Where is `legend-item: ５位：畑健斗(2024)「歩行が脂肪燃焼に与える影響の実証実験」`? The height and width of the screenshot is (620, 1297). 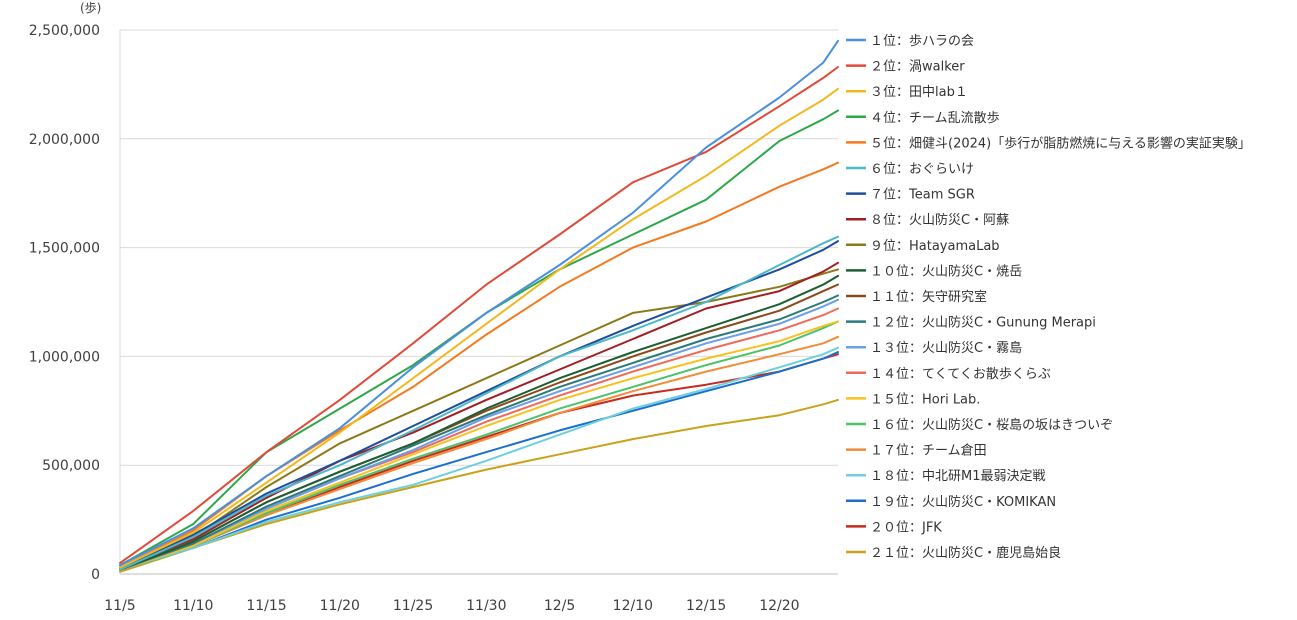
legend-item: ５位：畑健斗(2024)「歩行が脂肪燃焼に与える影響の実証実験」 is located at coordinates (1048, 143).